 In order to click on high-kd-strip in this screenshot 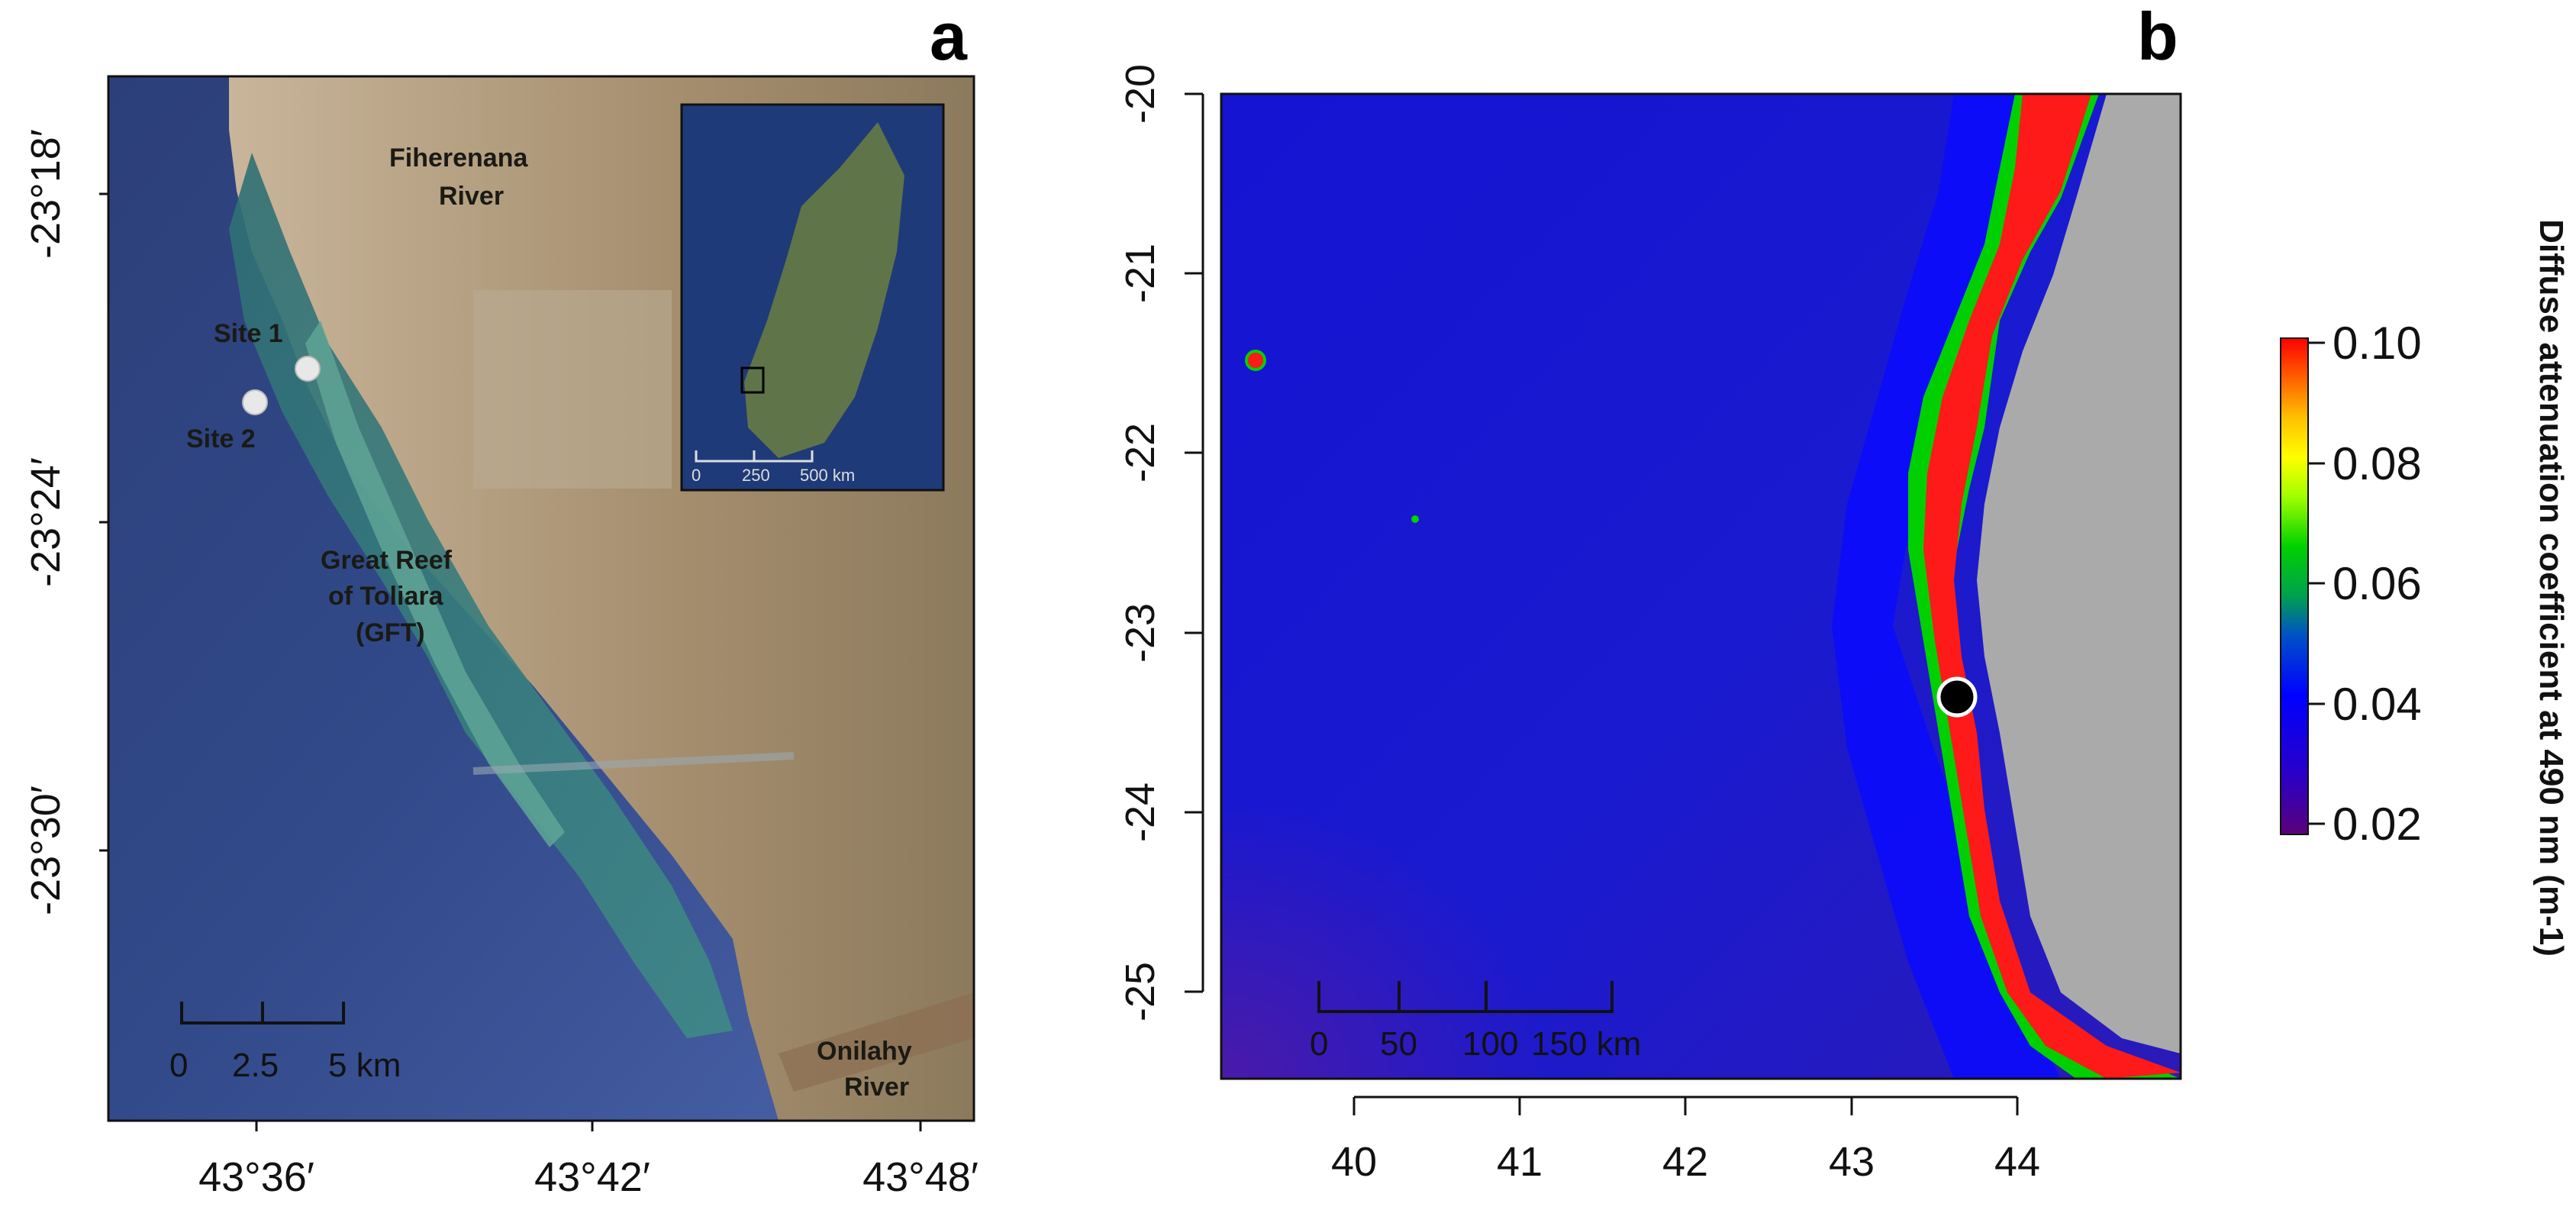, I will do `click(2052, 586)`.